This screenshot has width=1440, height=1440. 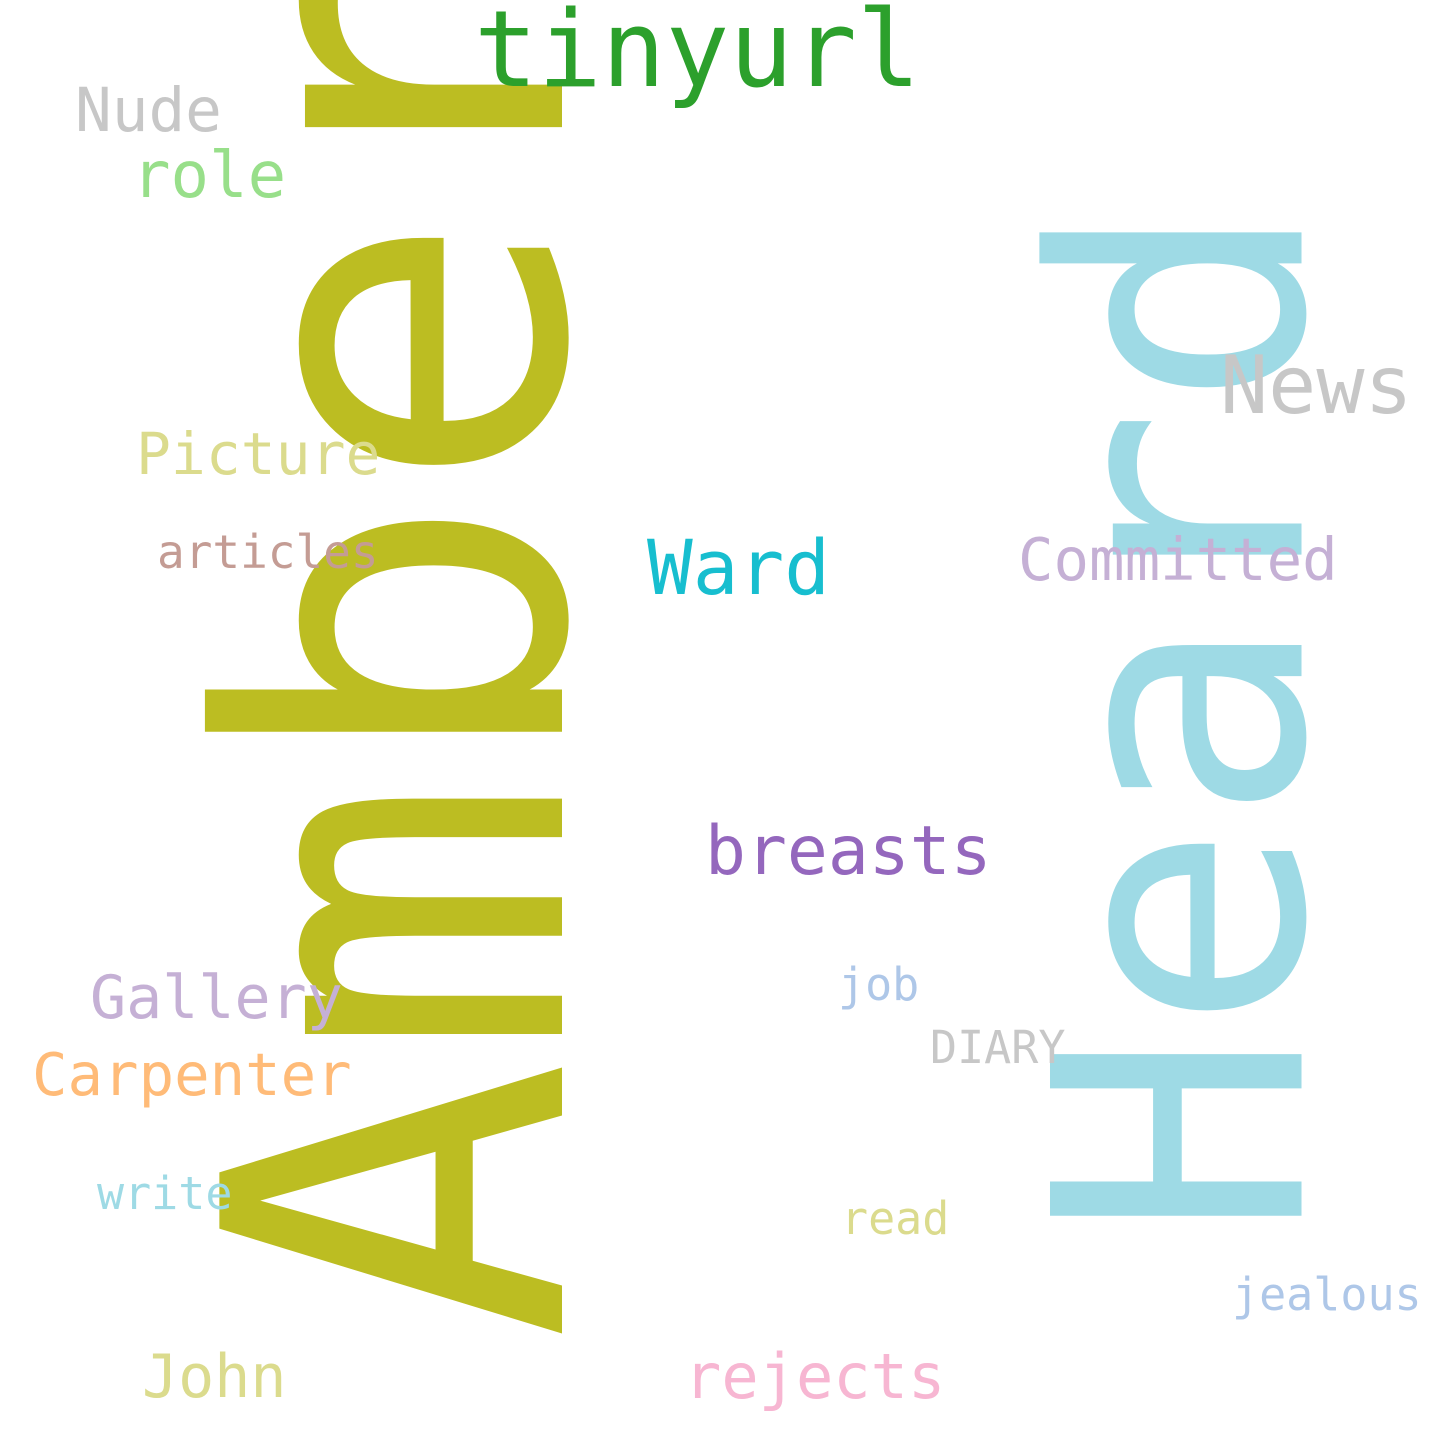 What do you see at coordinates (1327, 1294) in the screenshot?
I see `word-jealous: jealous` at bounding box center [1327, 1294].